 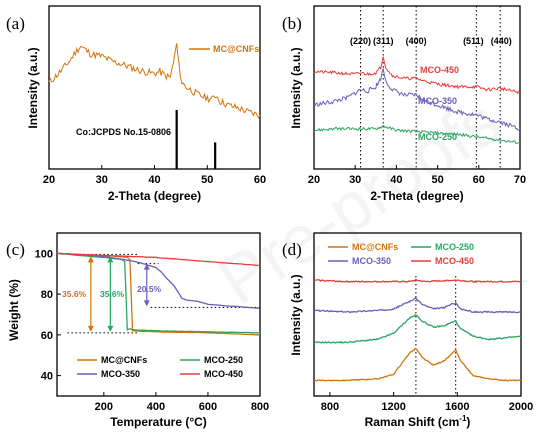 I want to click on series-label: MCO-450, so click(x=439, y=70).